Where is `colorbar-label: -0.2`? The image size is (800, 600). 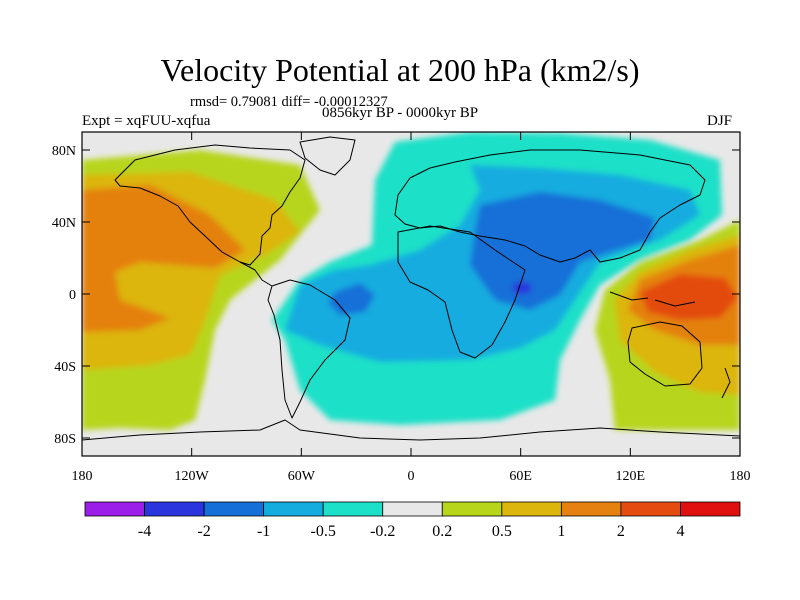
colorbar-label: -0.2 is located at coordinates (382, 531).